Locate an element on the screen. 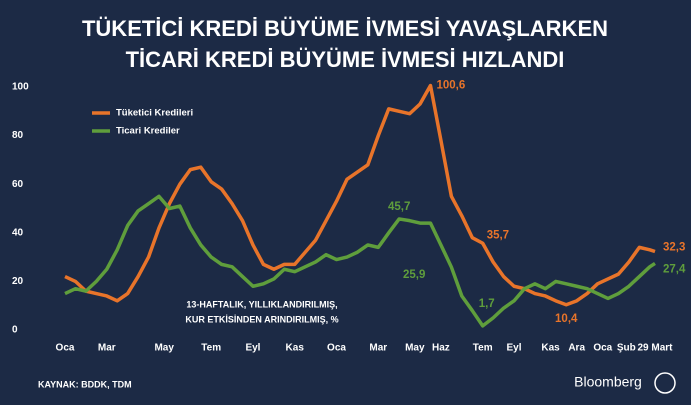  x-tick-label: Ara is located at coordinates (576, 348).